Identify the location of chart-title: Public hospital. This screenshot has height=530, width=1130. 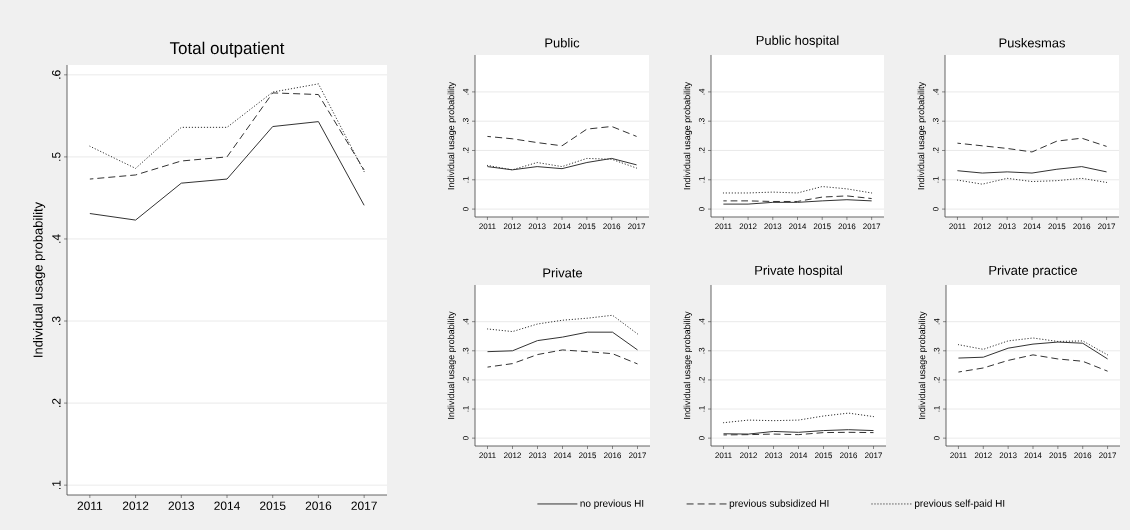
(797, 41).